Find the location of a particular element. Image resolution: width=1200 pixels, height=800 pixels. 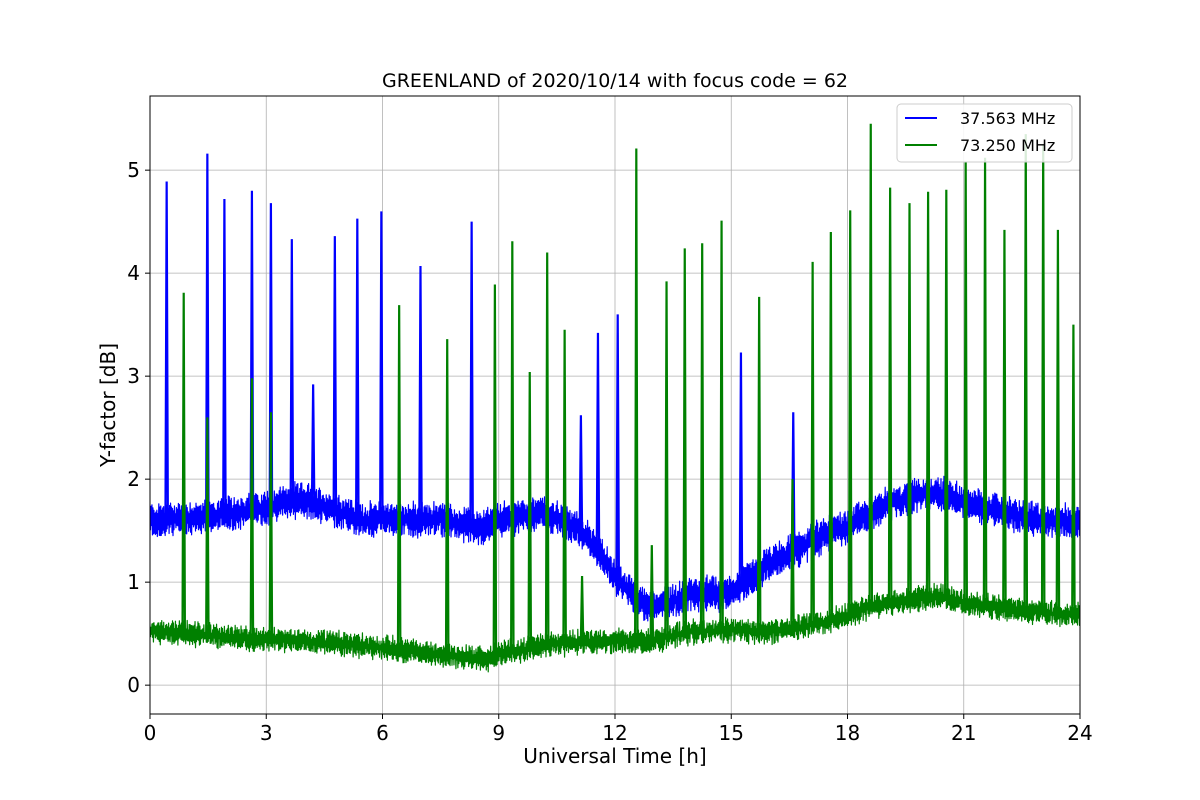

series-1-line is located at coordinates (615, 548).